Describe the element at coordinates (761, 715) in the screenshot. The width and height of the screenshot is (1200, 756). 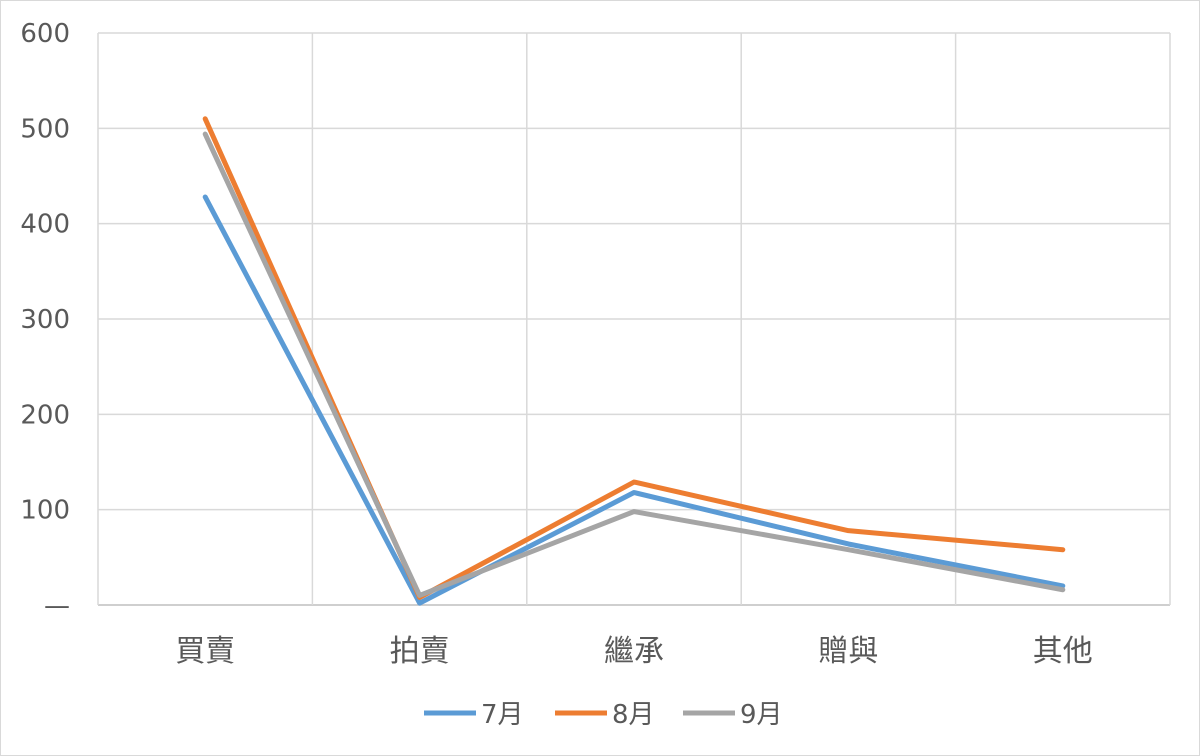
I see `legend-label: 9月` at that location.